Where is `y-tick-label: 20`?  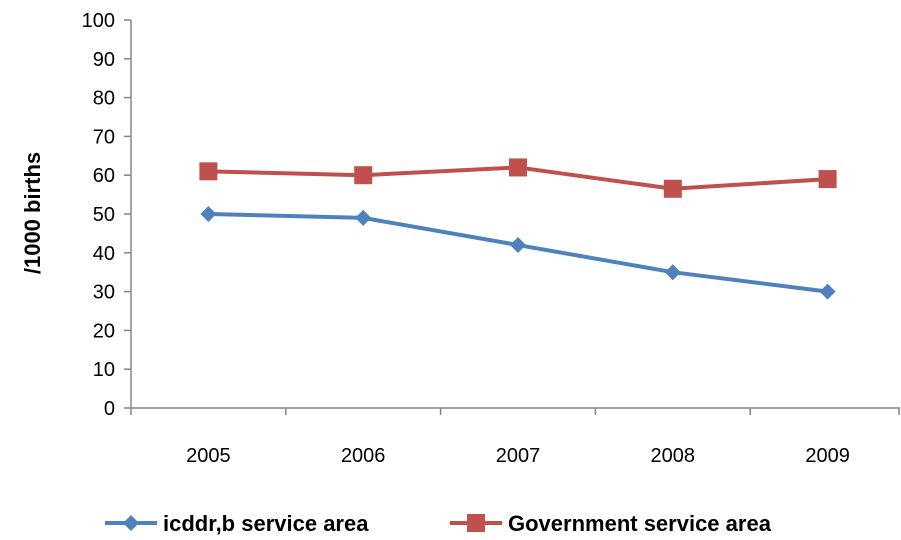 y-tick-label: 20 is located at coordinates (104, 331).